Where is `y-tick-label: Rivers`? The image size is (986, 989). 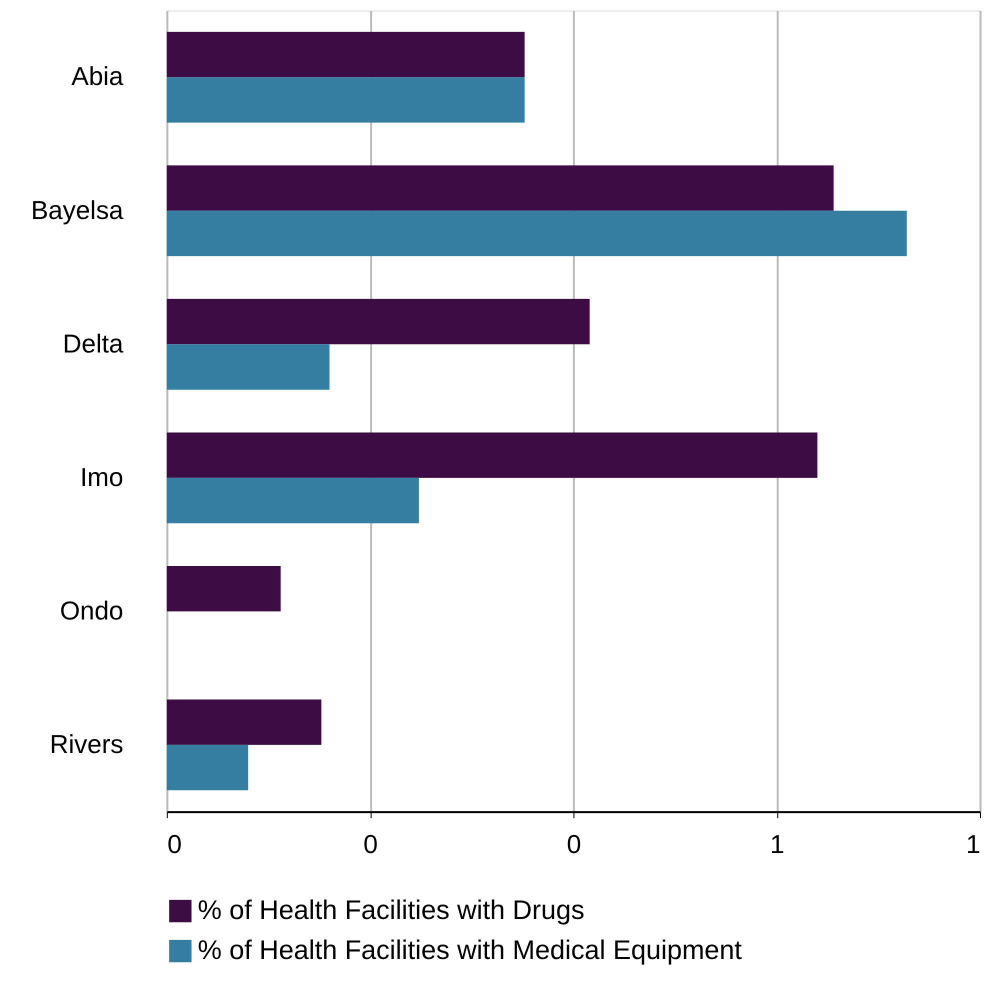 y-tick-label: Rivers is located at coordinates (87, 743).